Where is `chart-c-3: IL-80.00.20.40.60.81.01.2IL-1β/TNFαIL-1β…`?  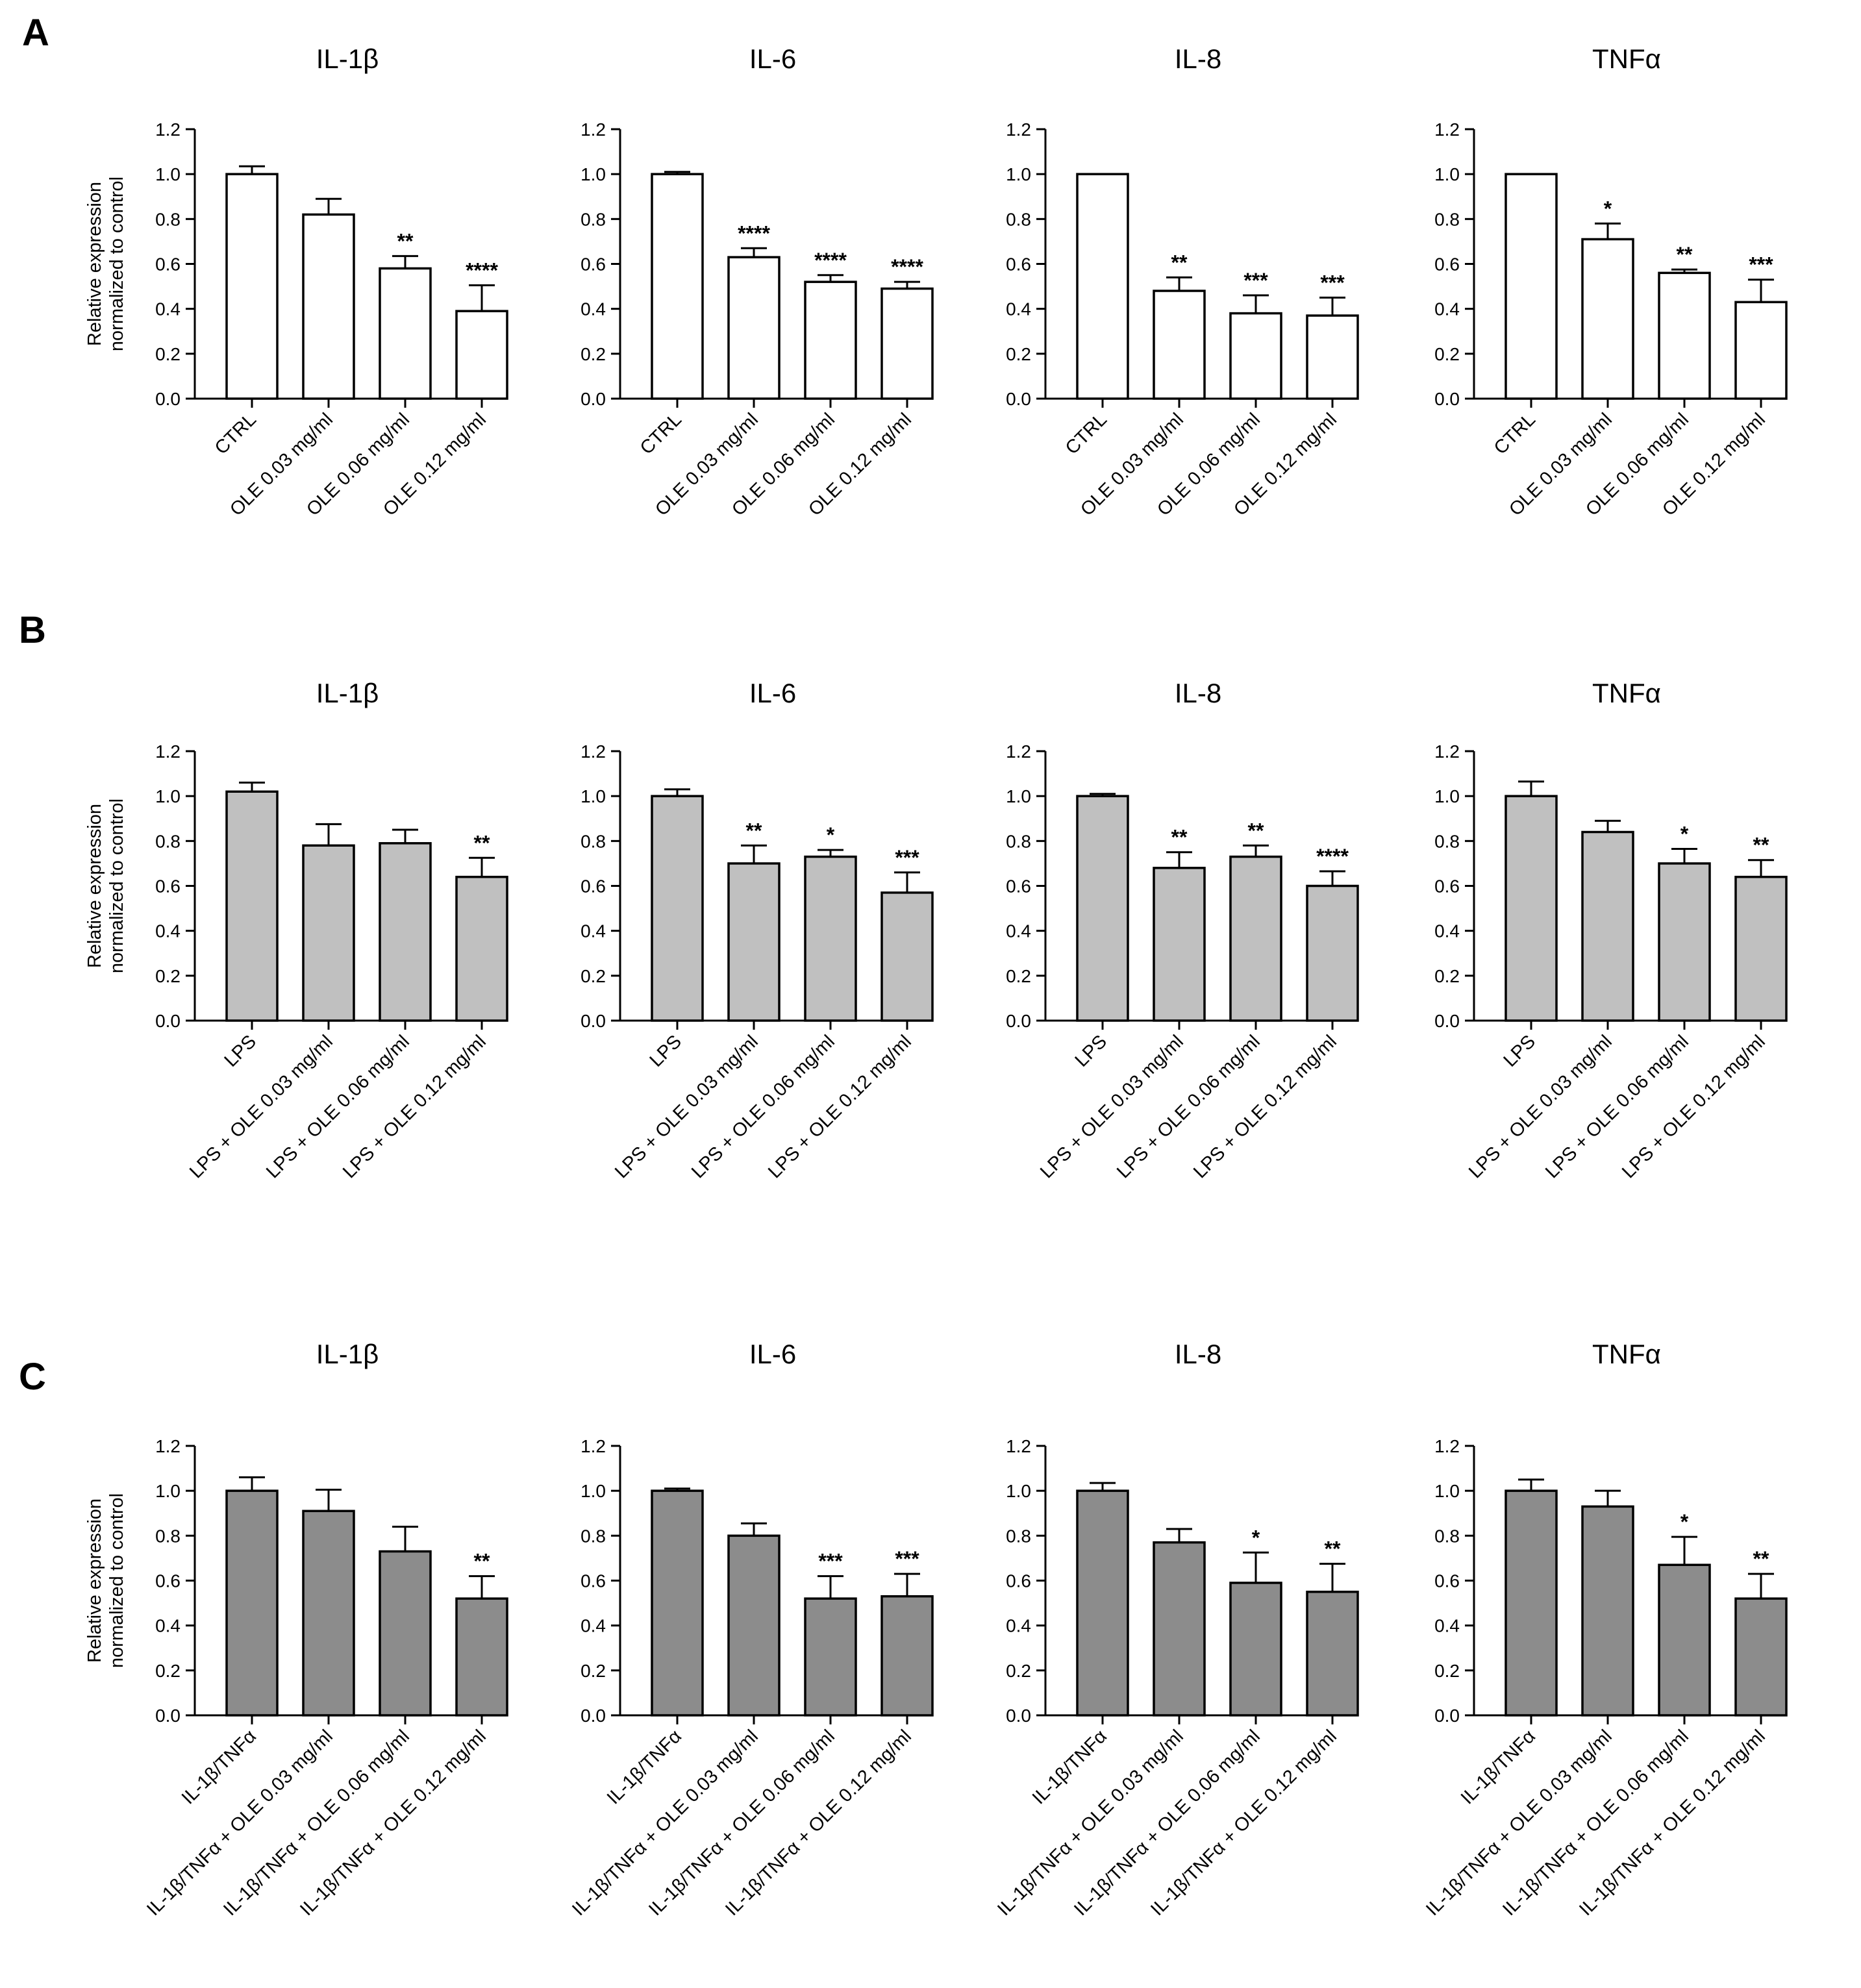 chart-c-3: IL-80.00.20.40.60.81.01.2IL-1β/TNFαIL-1β… is located at coordinates (1176, 1630).